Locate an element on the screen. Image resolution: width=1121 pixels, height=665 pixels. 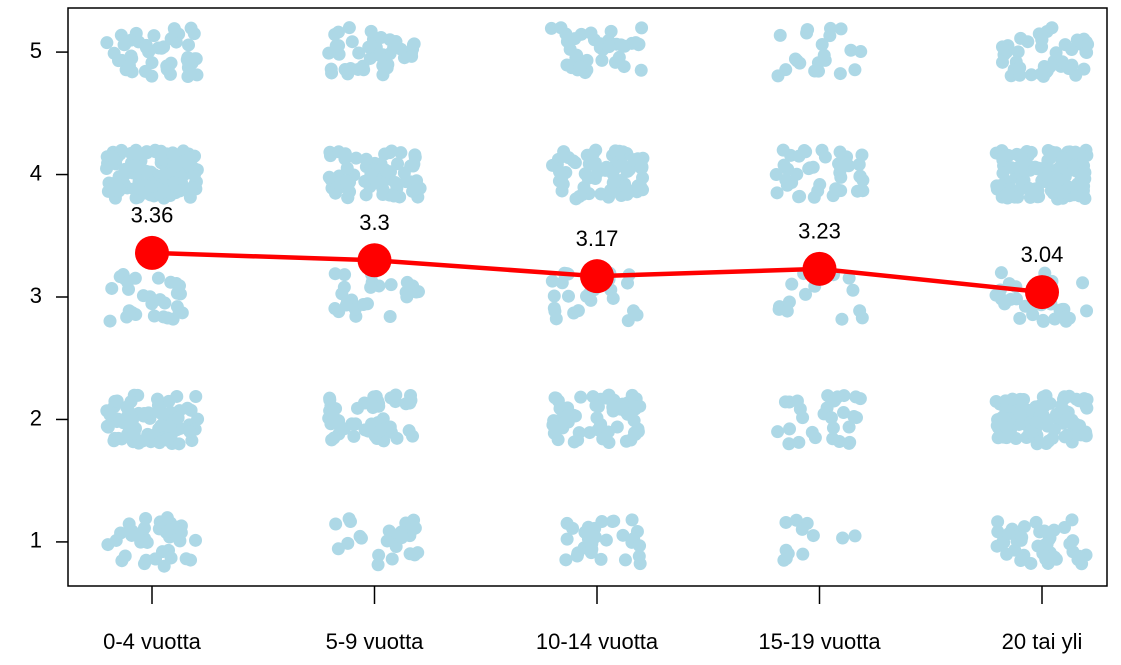
y-tick-label: 1 is located at coordinates (36, 540).